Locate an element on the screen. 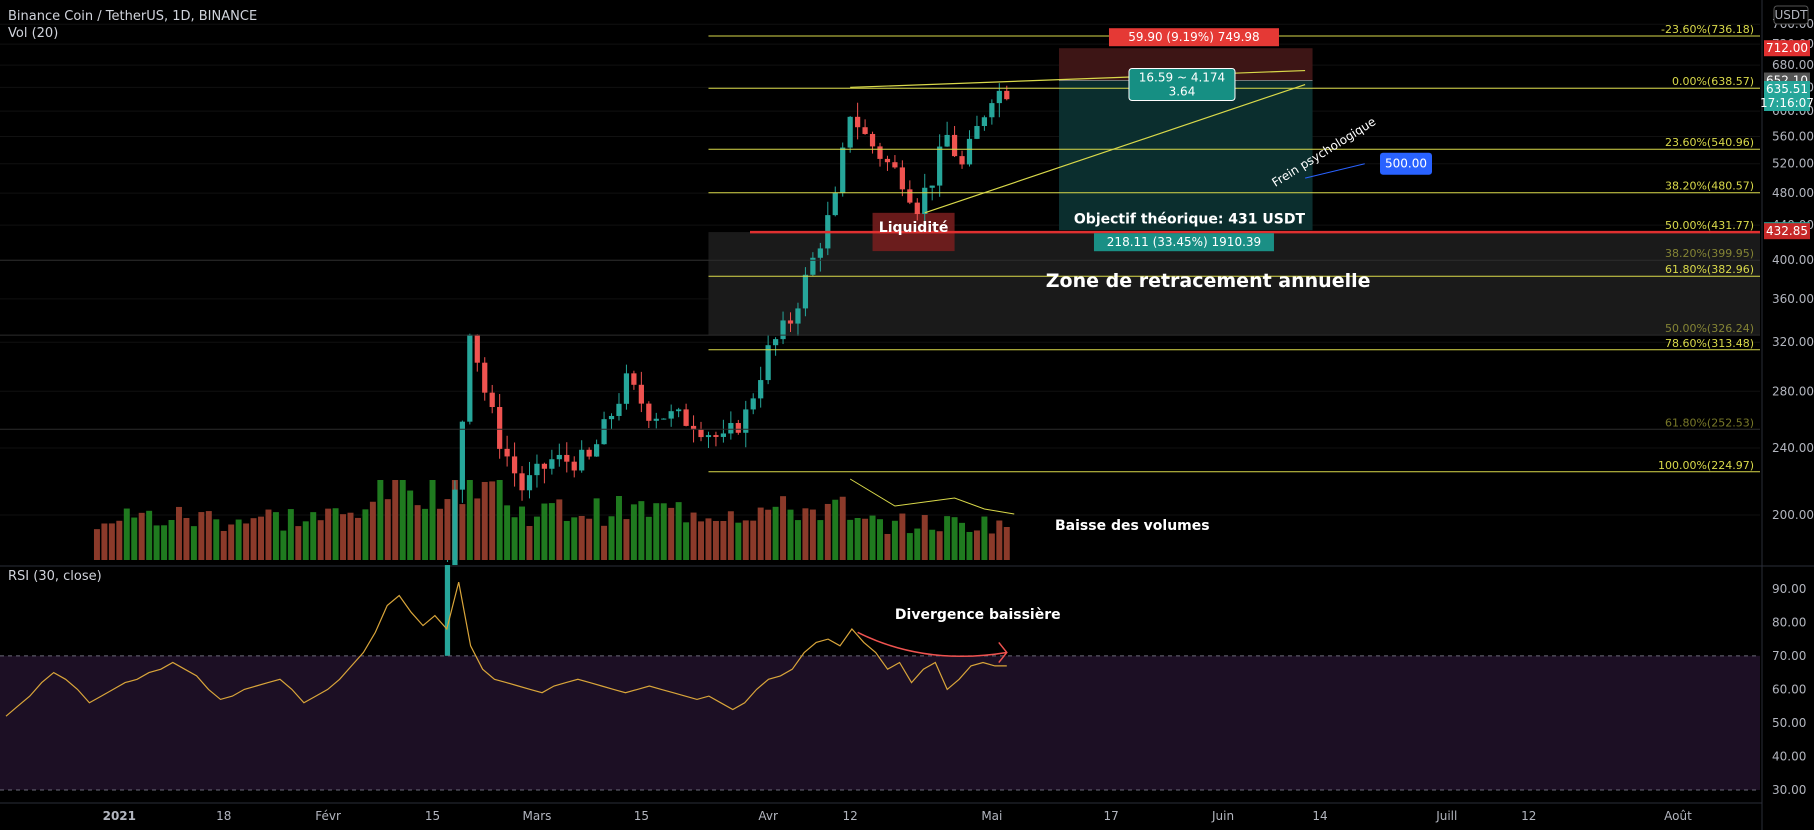 This screenshot has height=830, width=1814. rsi-line is located at coordinates (506, 649).